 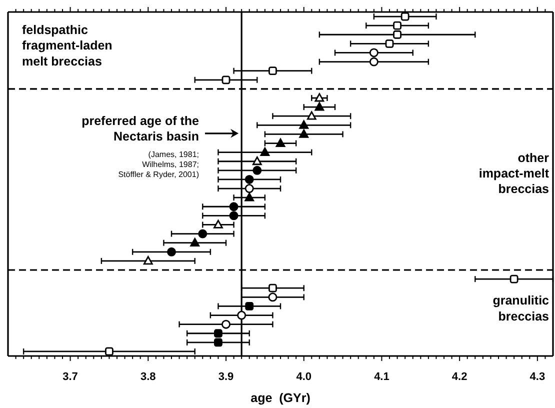 What do you see at coordinates (304, 377) in the screenshot?
I see `x-tick-label: 4.0` at bounding box center [304, 377].